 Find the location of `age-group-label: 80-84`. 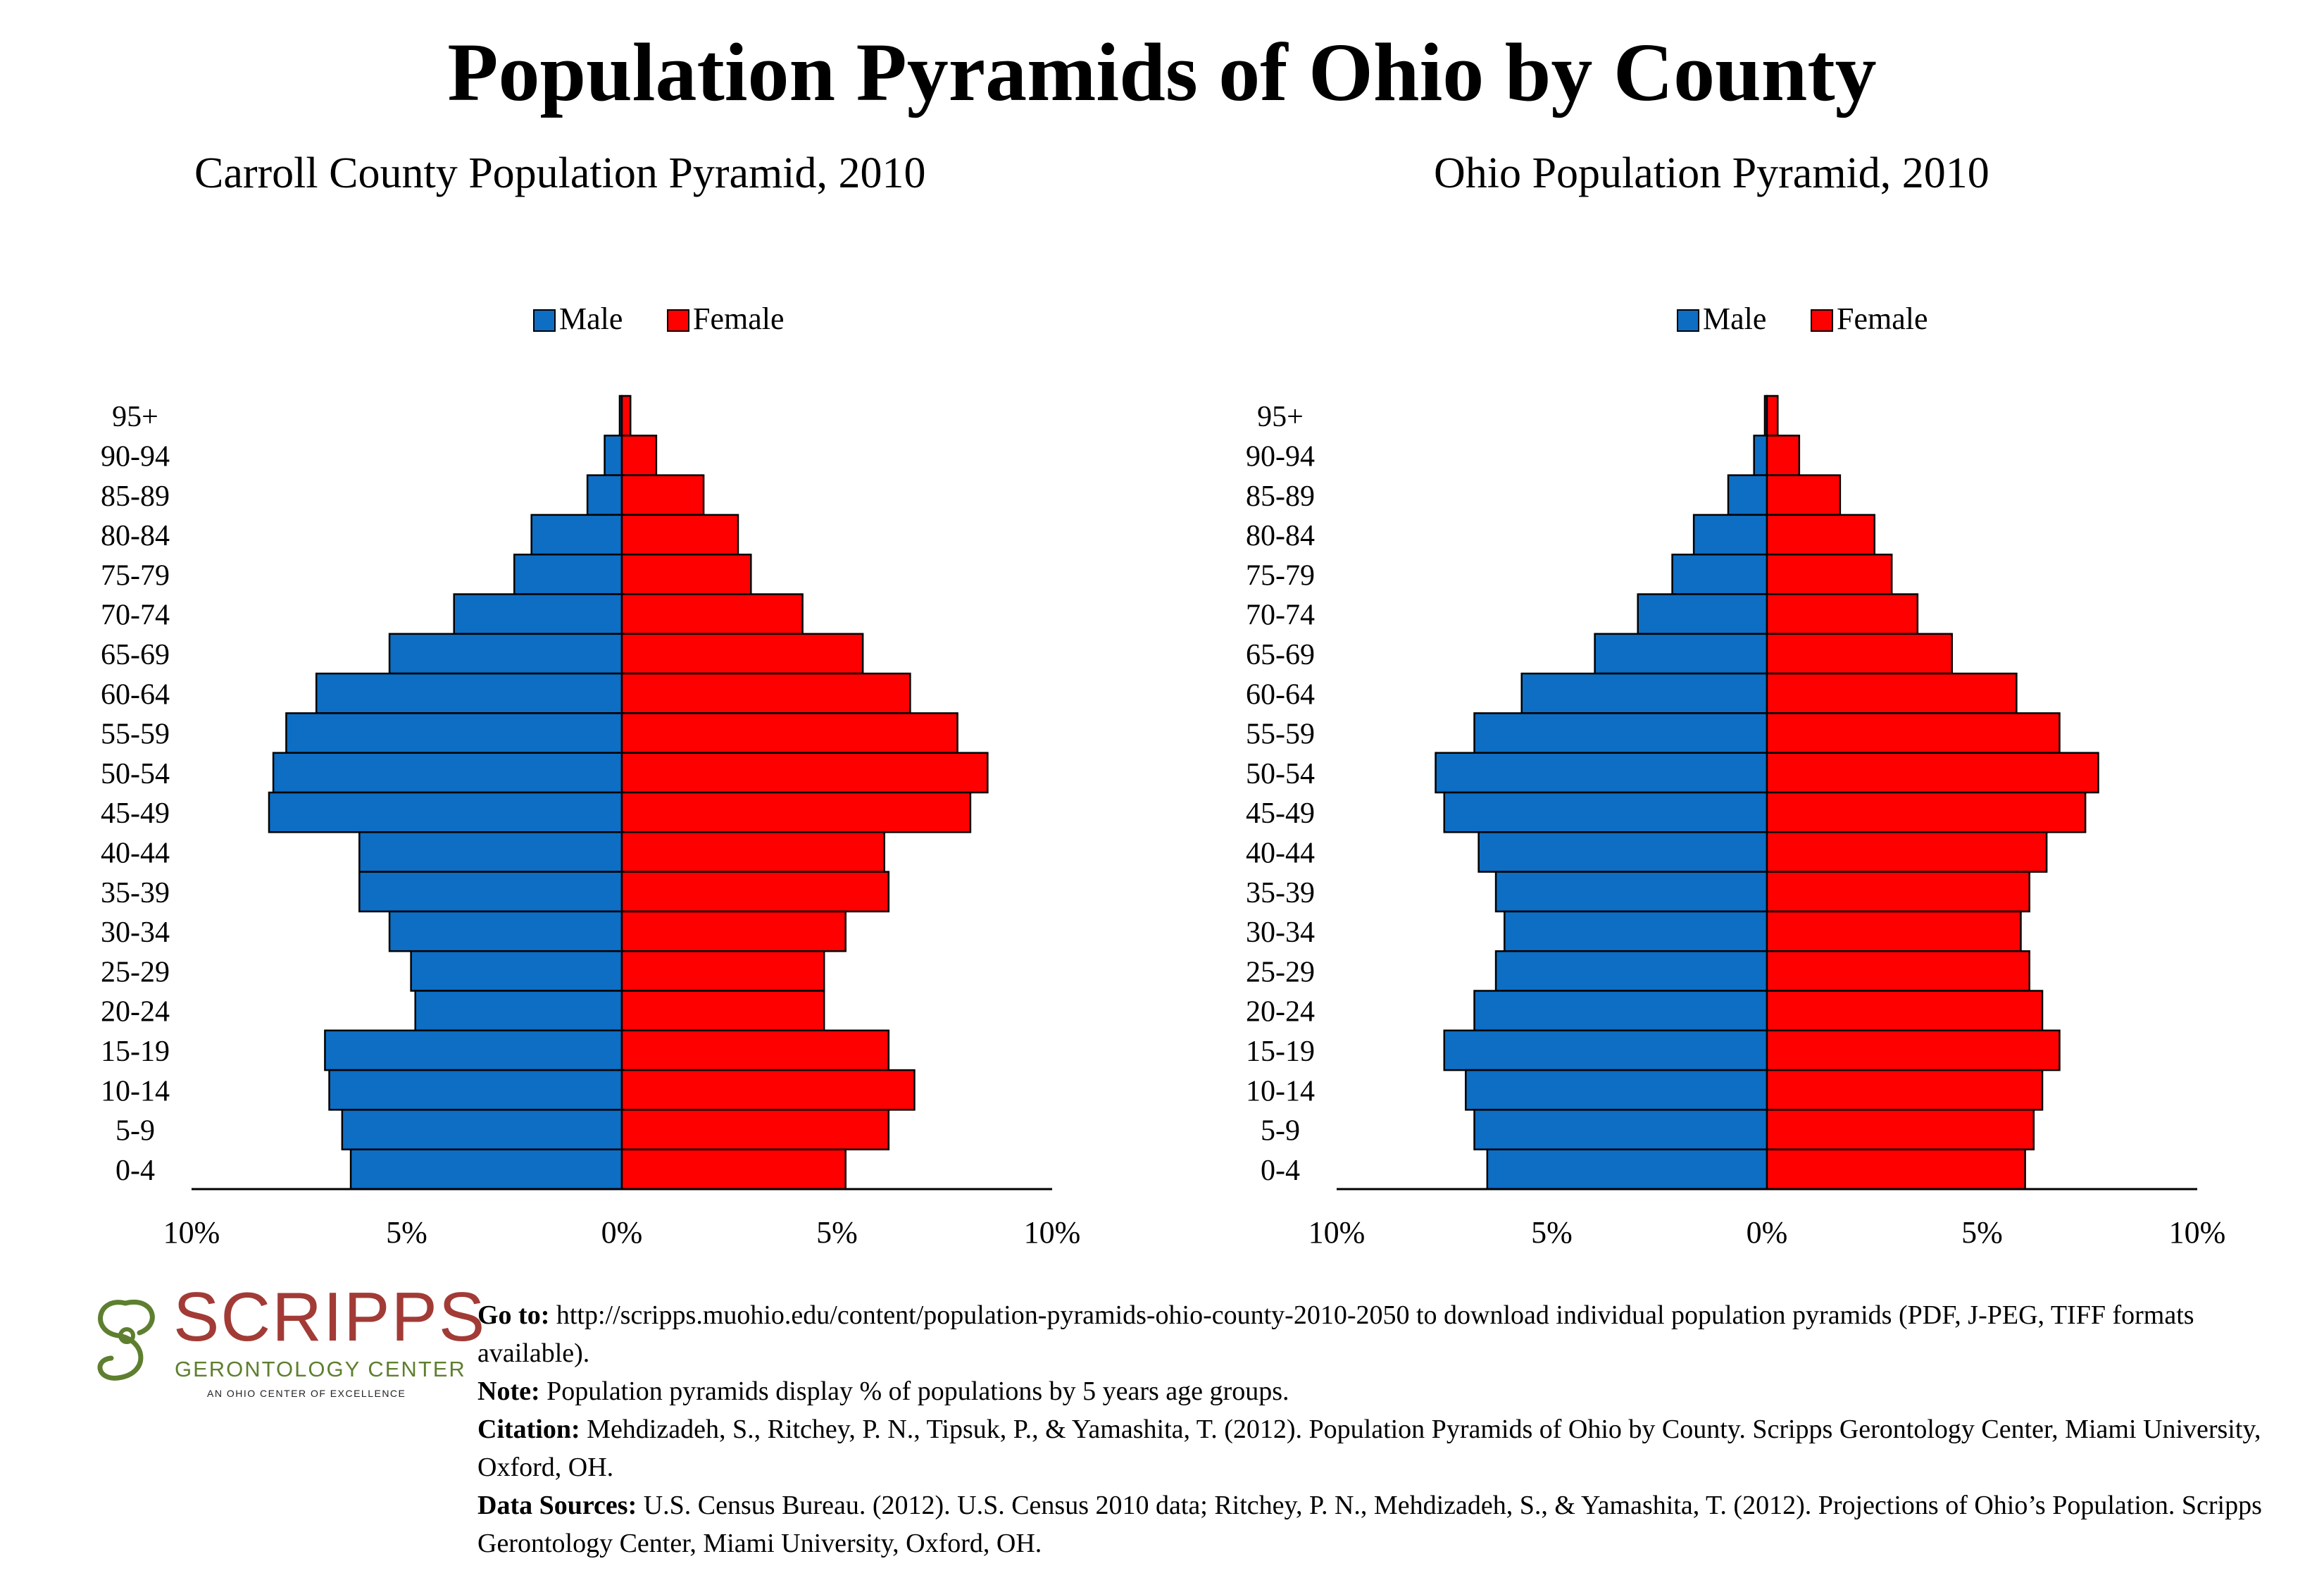

age-group-label: 80-84 is located at coordinates (1280, 536).